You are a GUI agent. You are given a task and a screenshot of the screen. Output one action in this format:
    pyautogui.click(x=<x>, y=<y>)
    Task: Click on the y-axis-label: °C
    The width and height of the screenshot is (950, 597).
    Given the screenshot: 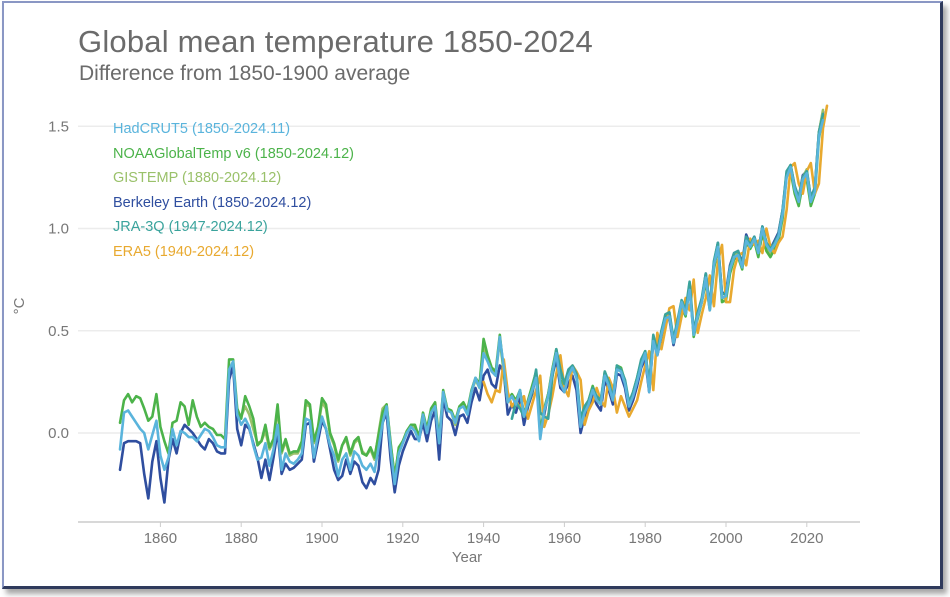 What is the action you would take?
    pyautogui.click(x=19, y=305)
    